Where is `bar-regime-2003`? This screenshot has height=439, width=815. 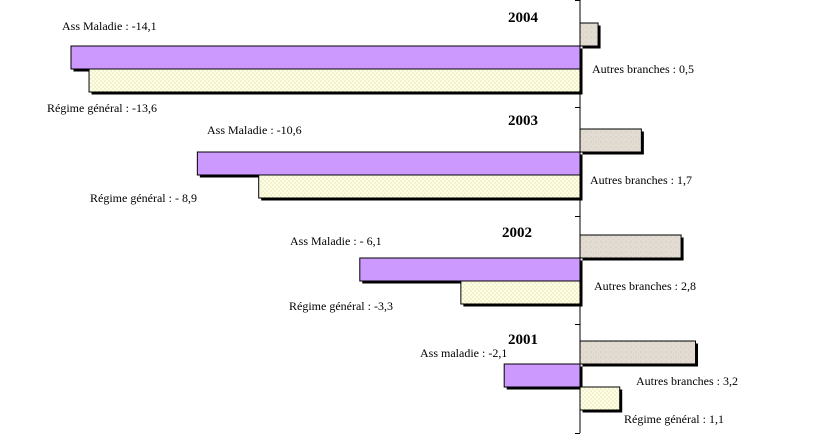 bar-regime-2003 is located at coordinates (419, 186).